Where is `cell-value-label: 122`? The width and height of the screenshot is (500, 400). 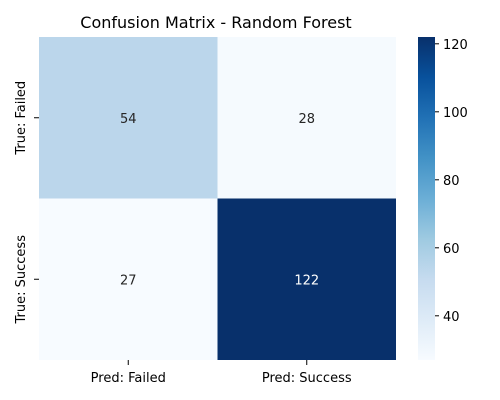 cell-value-label: 122 is located at coordinates (306, 280).